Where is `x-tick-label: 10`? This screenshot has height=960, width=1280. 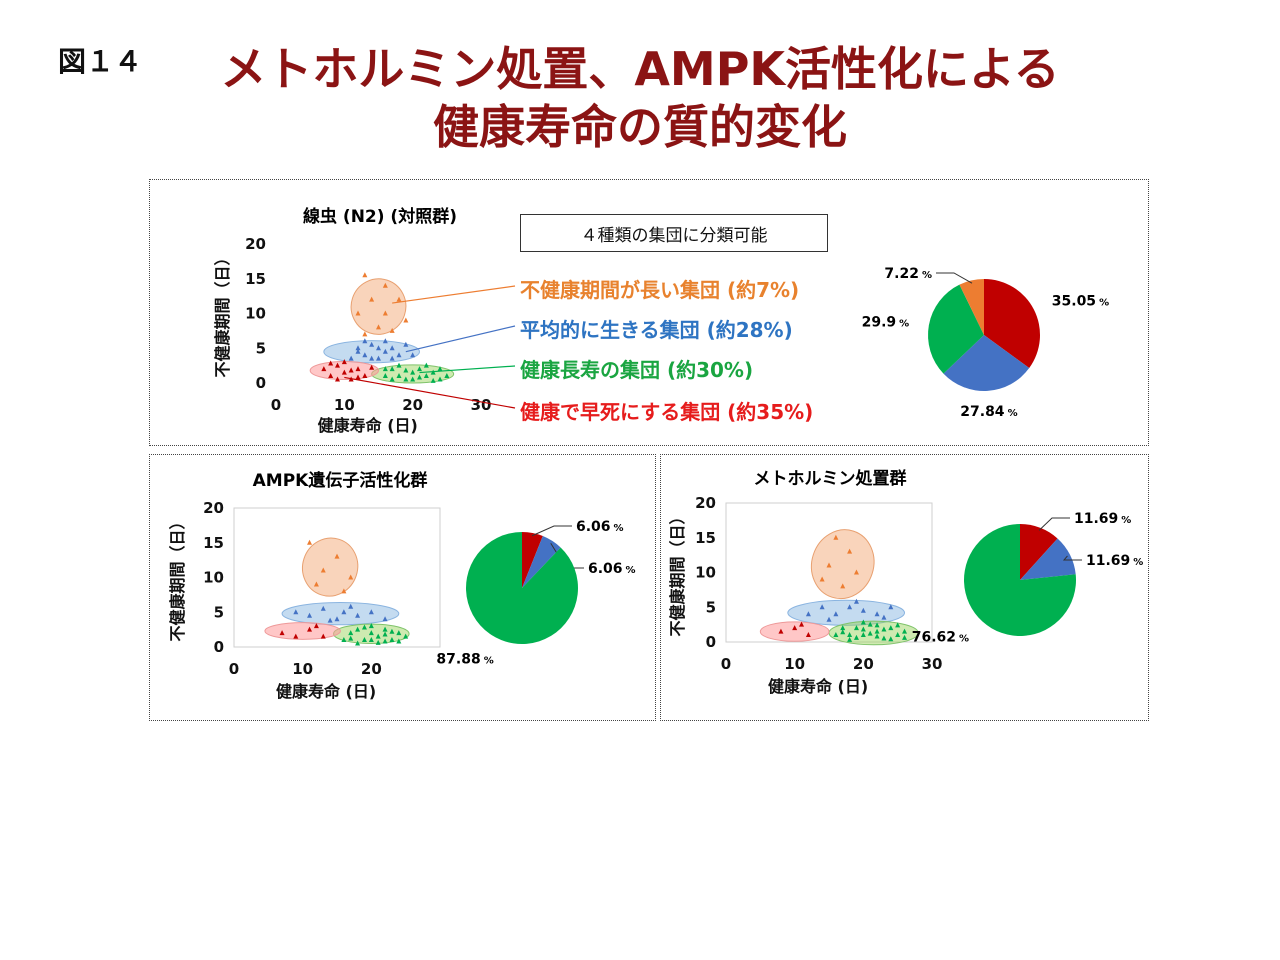 x-tick-label: 10 is located at coordinates (344, 405).